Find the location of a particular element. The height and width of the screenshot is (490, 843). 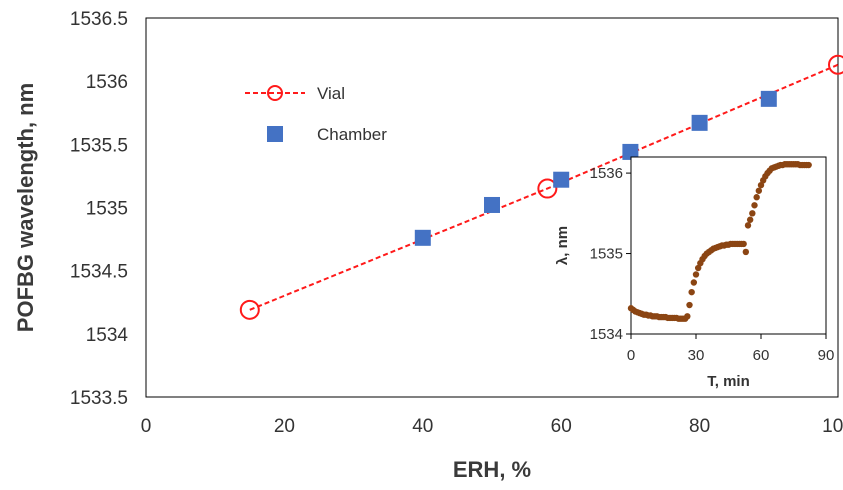

inset-y-tick-label: 1536 is located at coordinates (606, 173).